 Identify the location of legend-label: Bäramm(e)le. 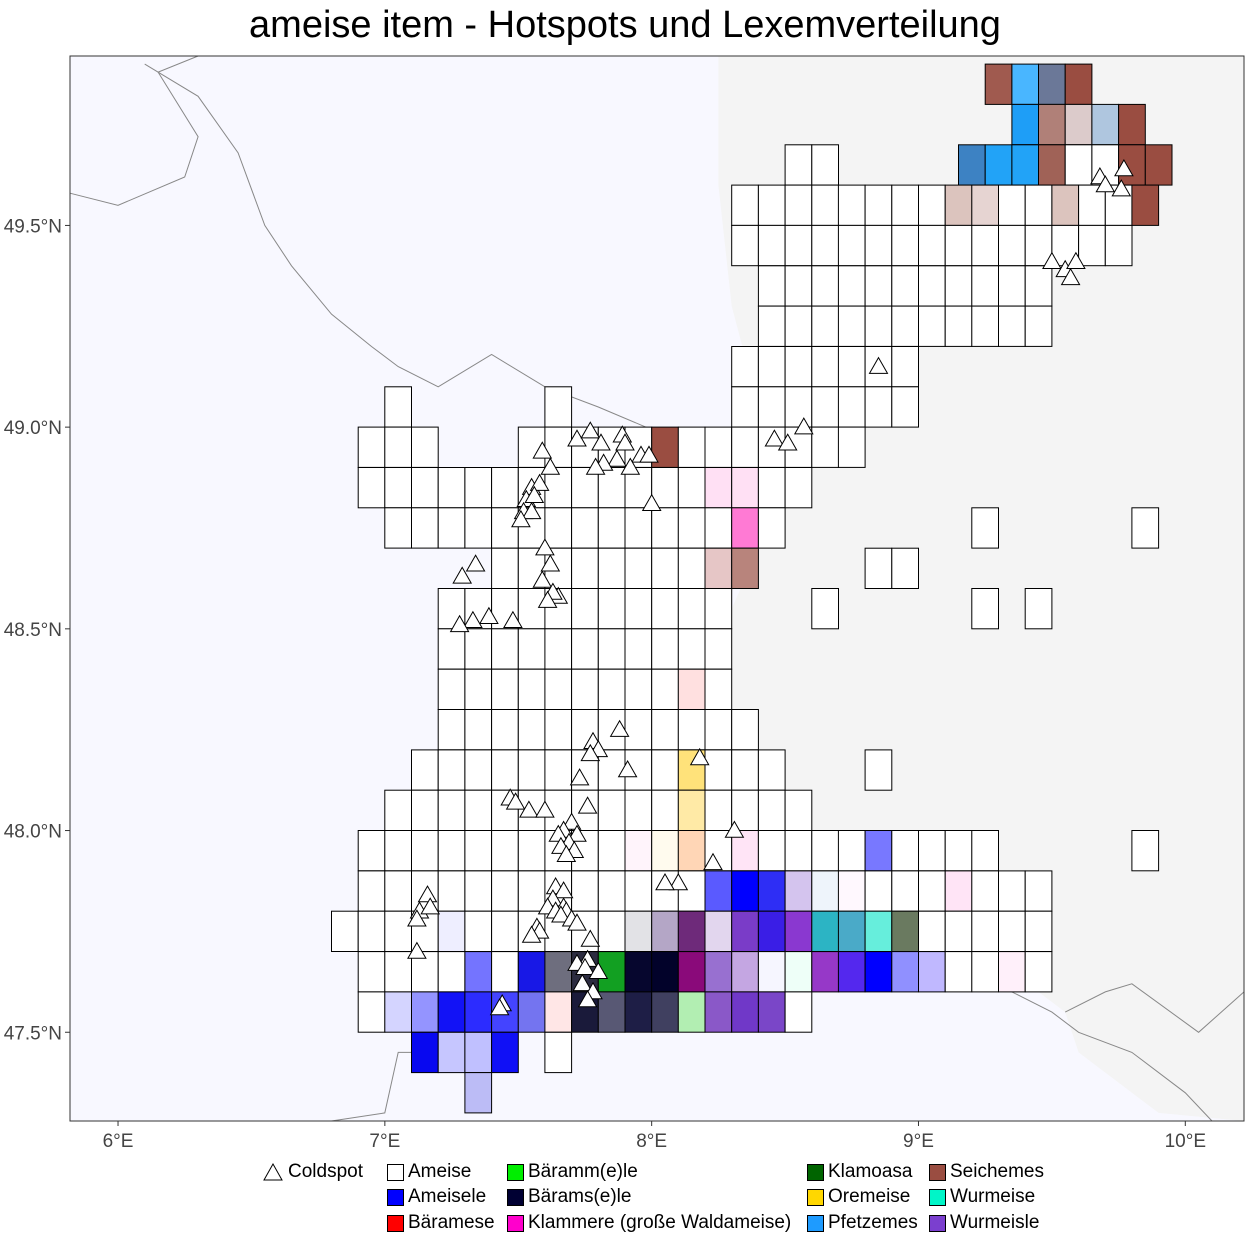
(583, 1171).